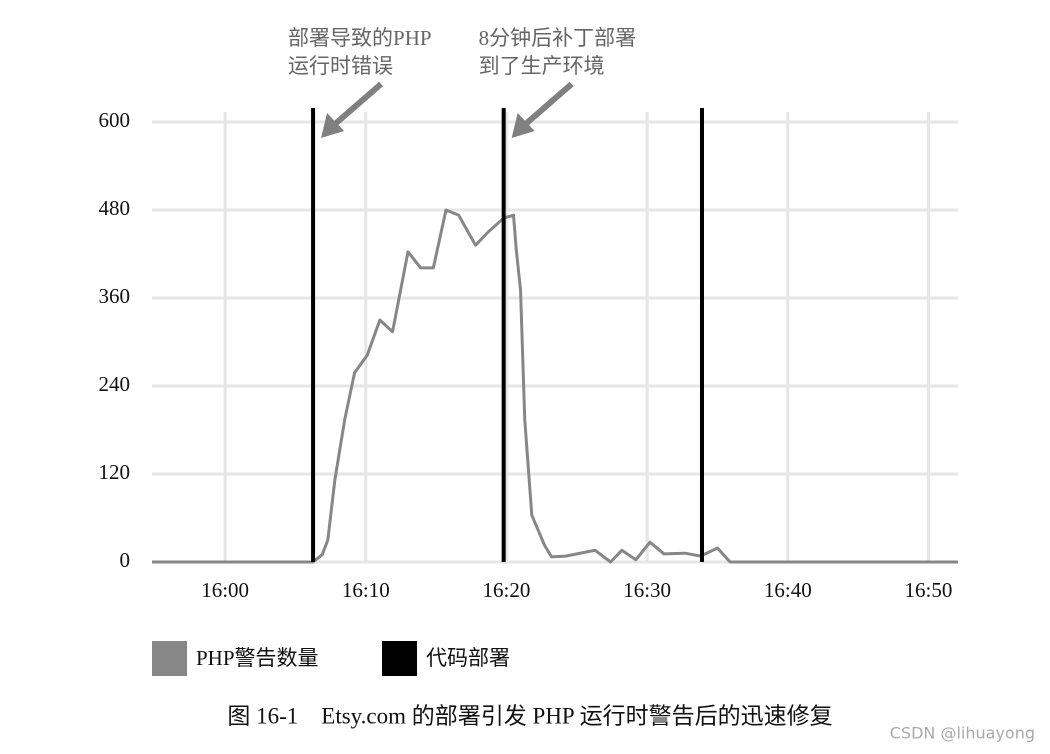 Image resolution: width=1050 pixels, height=754 pixels. Describe the element at coordinates (507, 590) in the screenshot. I see `x-tick-label: 16:20` at that location.